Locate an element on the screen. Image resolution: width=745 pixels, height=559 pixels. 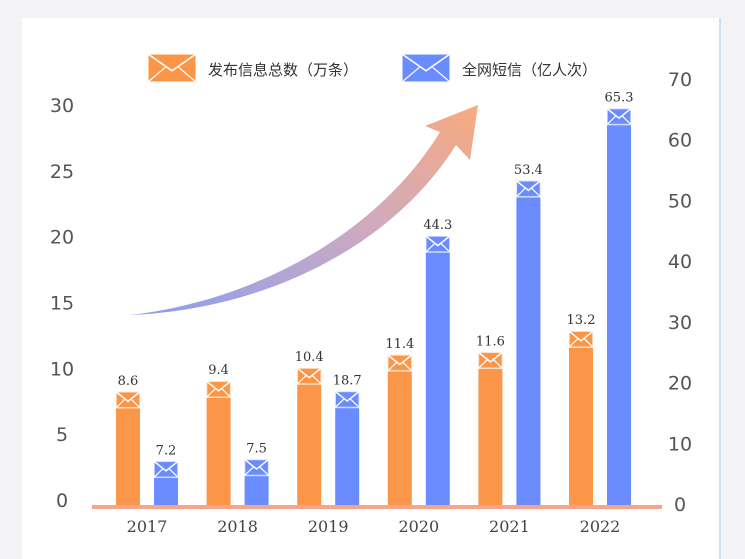
right-tick-label: 60 is located at coordinates (680, 141).